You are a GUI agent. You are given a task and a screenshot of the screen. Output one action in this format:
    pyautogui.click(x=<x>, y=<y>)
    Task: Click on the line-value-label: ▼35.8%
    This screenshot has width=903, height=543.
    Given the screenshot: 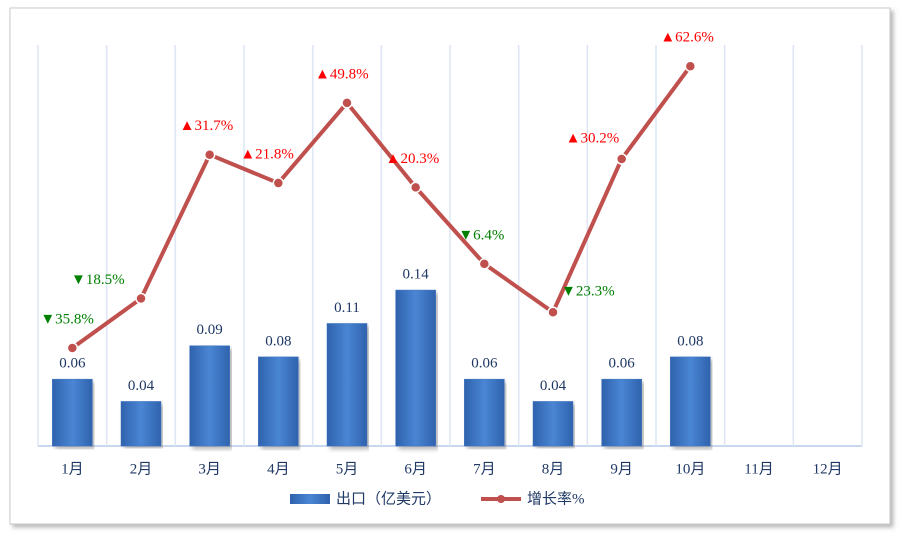 What is the action you would take?
    pyautogui.click(x=67, y=319)
    